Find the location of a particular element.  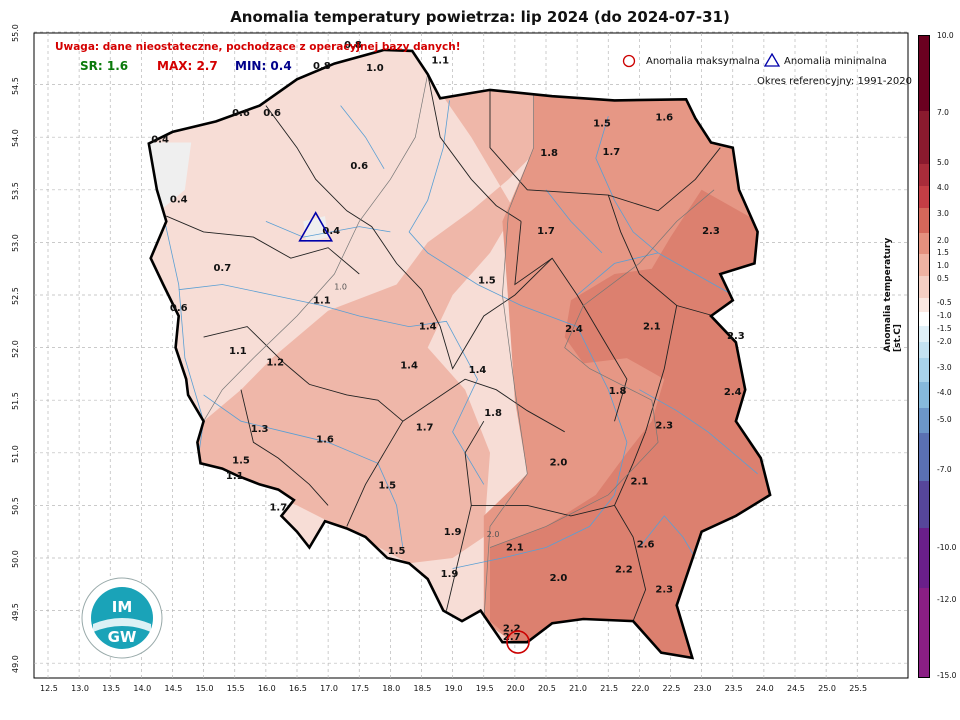

colorbar-tick-label: 7.0 is located at coordinates (943, 112).